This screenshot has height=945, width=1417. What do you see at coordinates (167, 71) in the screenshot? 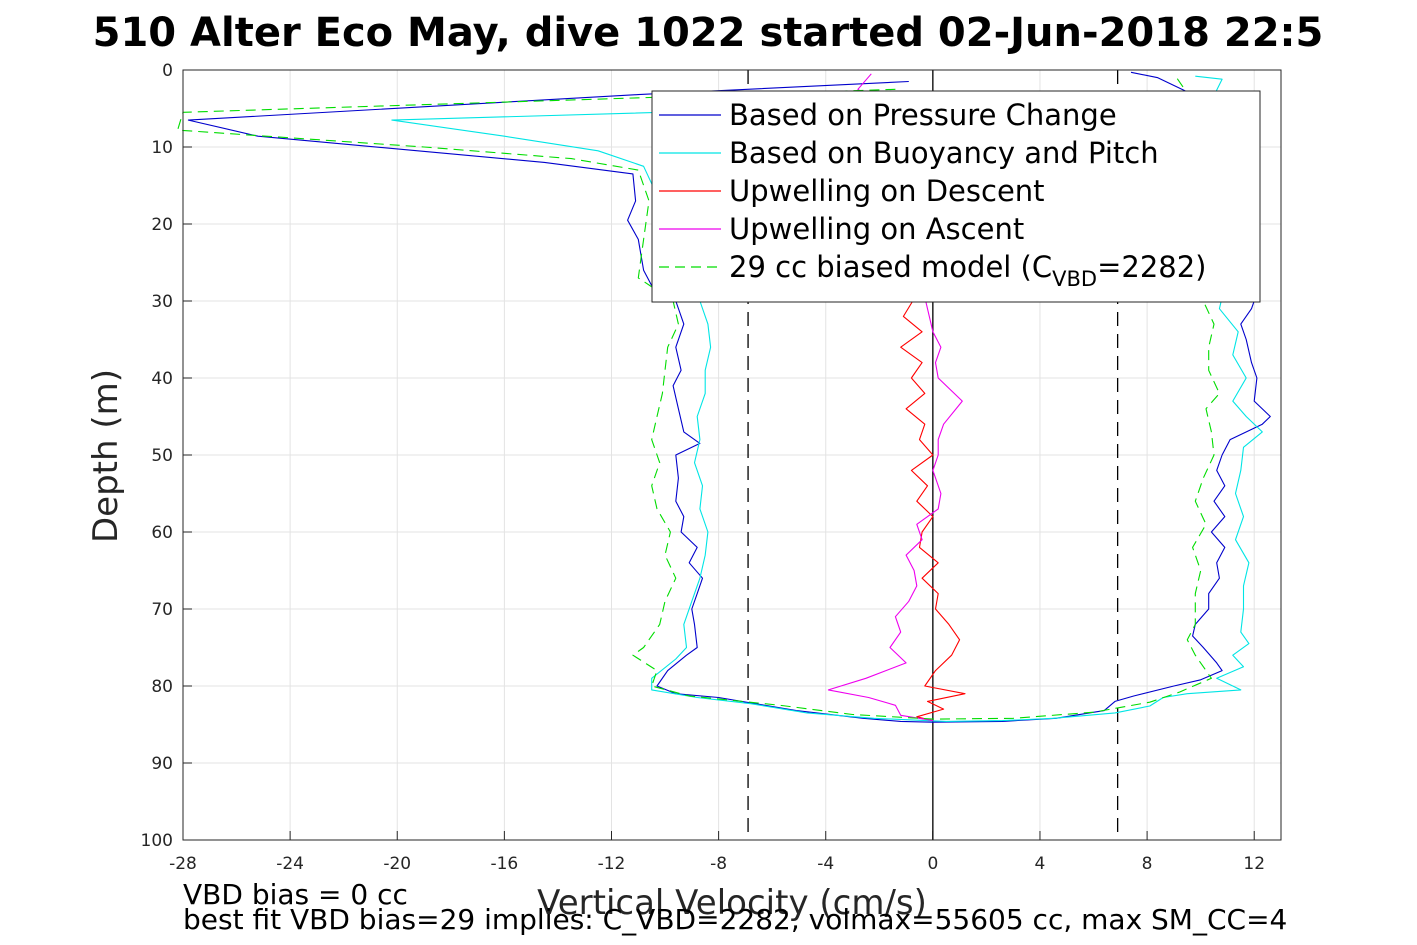
I see `y-tick-label: 0` at bounding box center [167, 71].